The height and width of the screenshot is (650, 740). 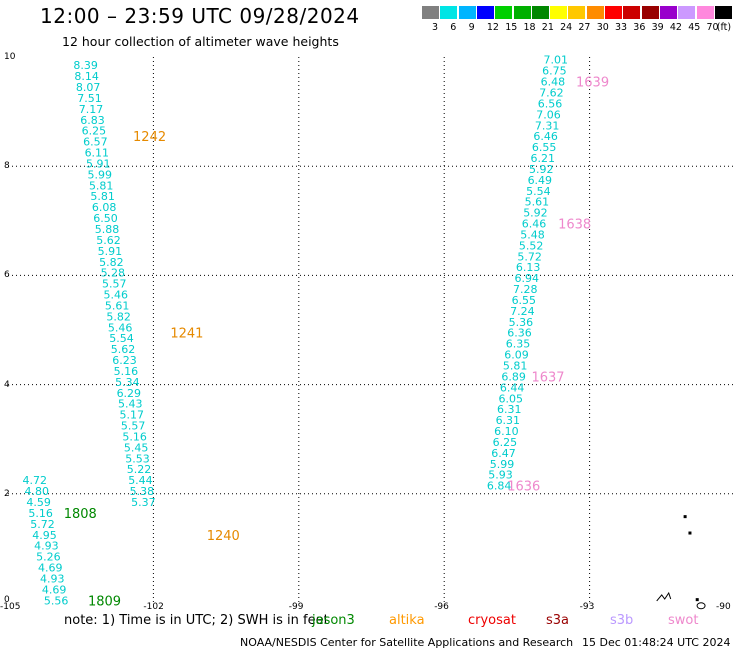 I want to click on swh-value: 5.61, so click(x=117, y=305).